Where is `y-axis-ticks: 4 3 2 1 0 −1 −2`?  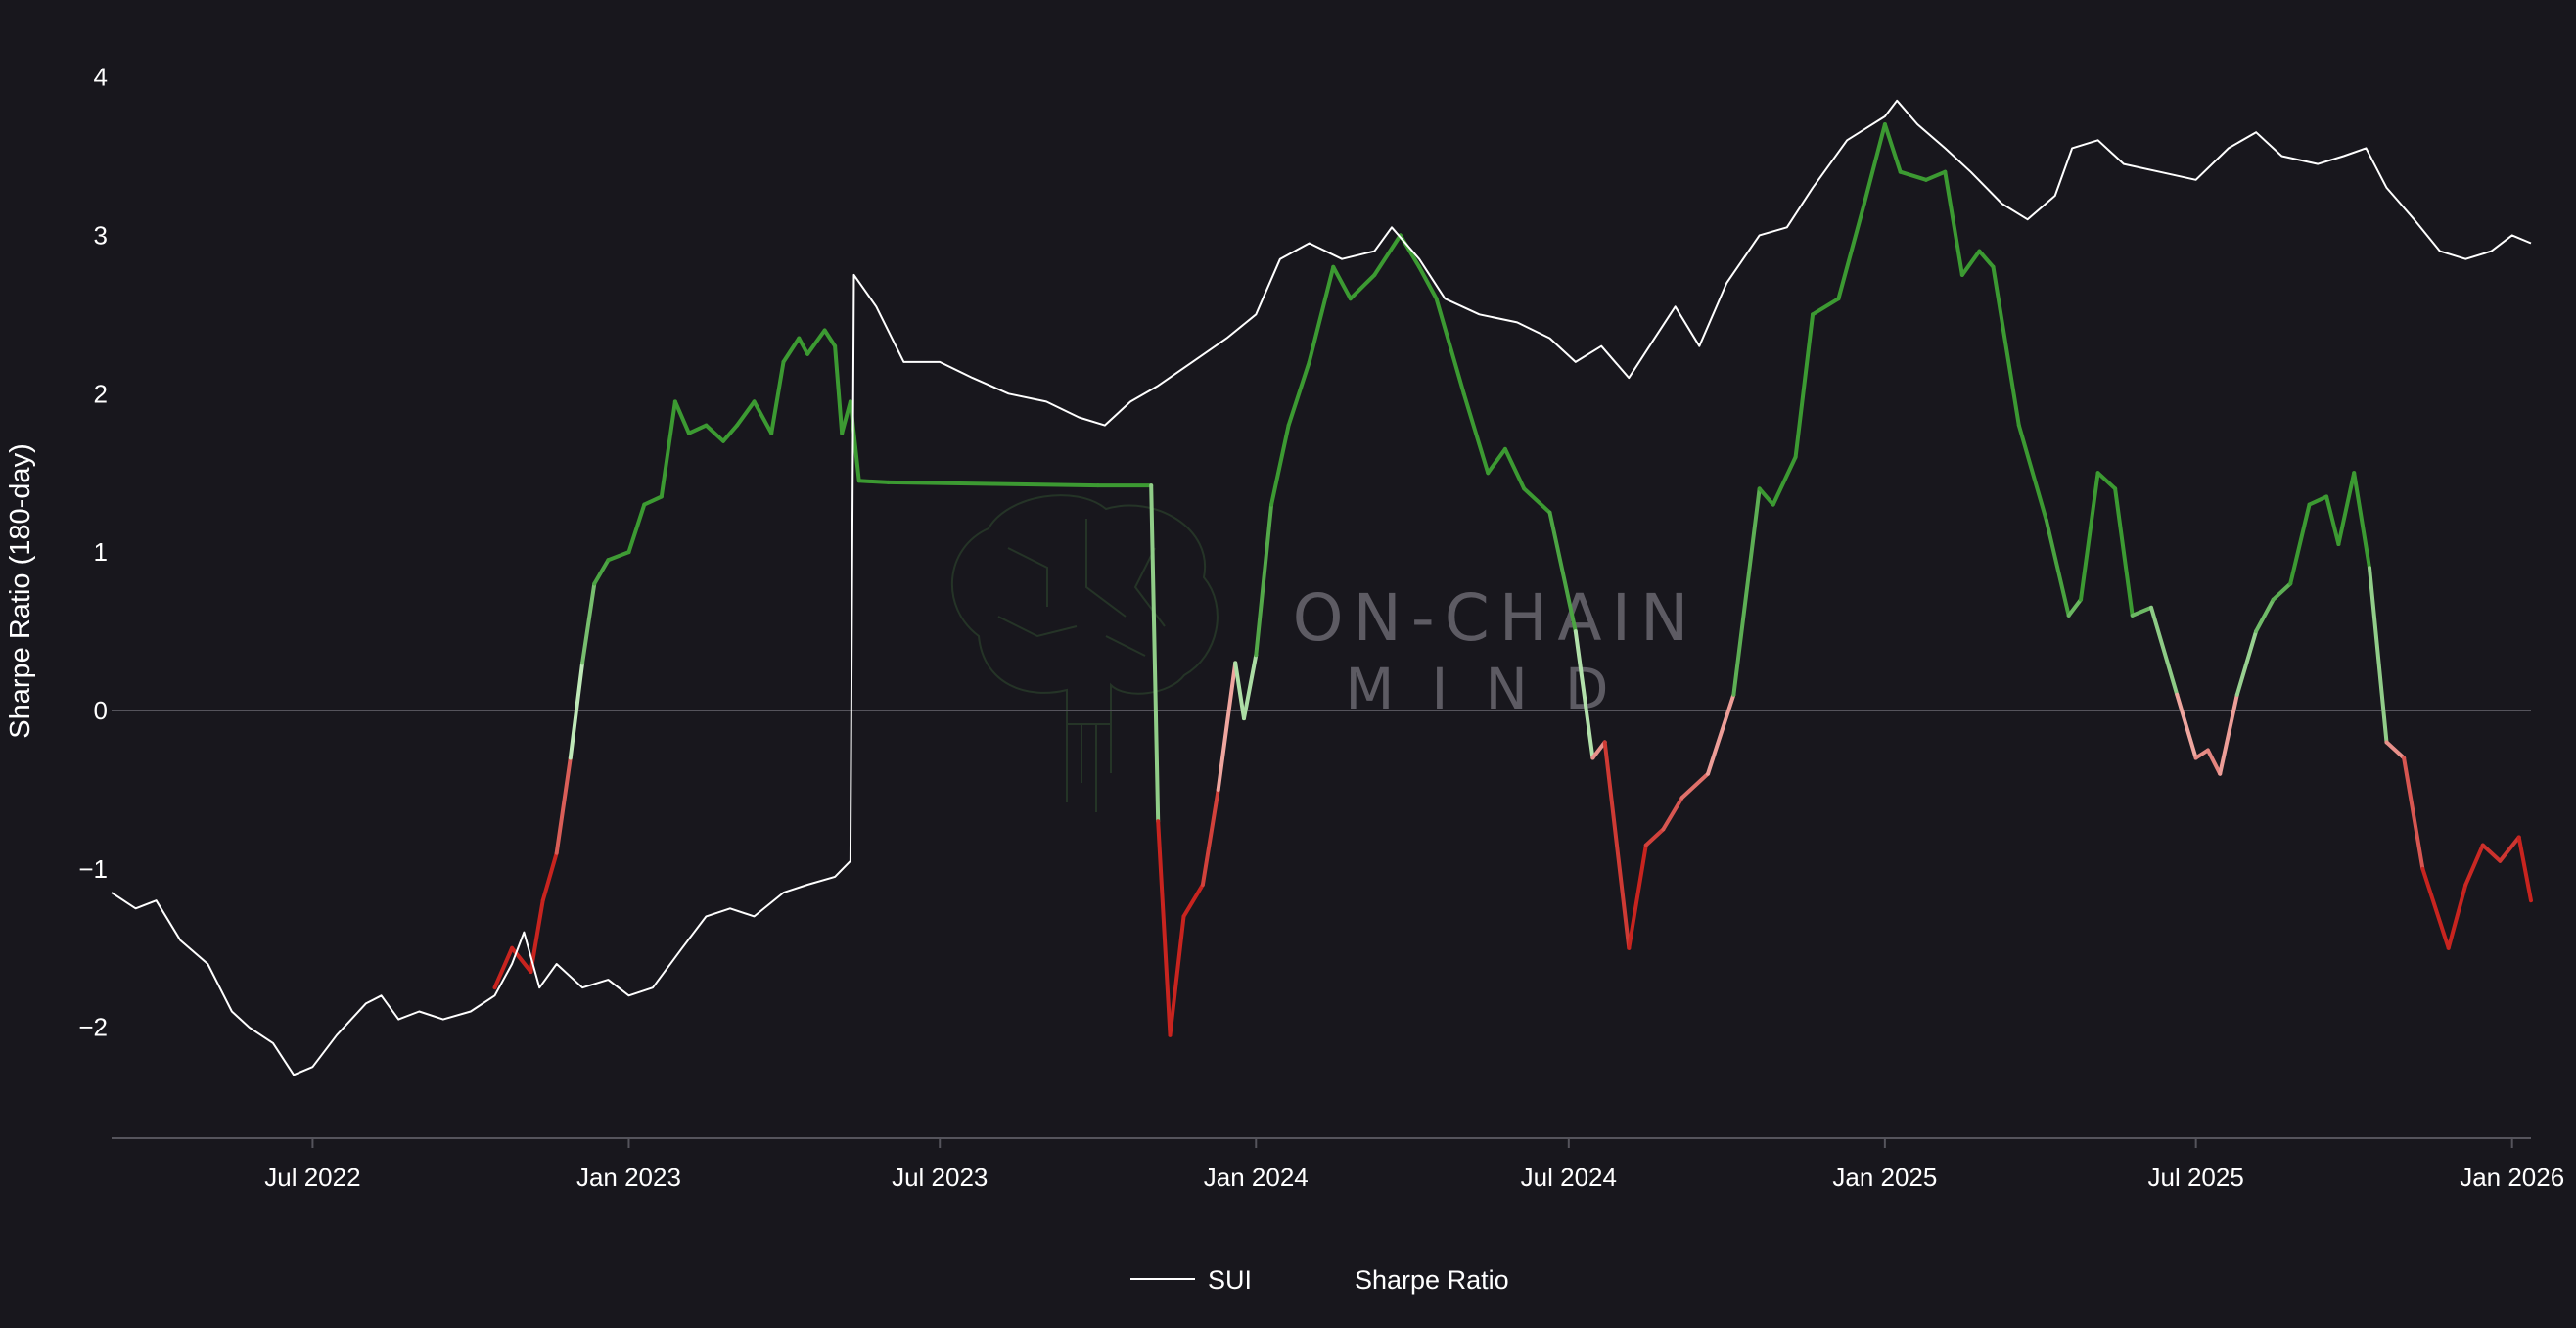 y-axis-ticks: 4 3 2 1 0 −1 −2 is located at coordinates (93, 552).